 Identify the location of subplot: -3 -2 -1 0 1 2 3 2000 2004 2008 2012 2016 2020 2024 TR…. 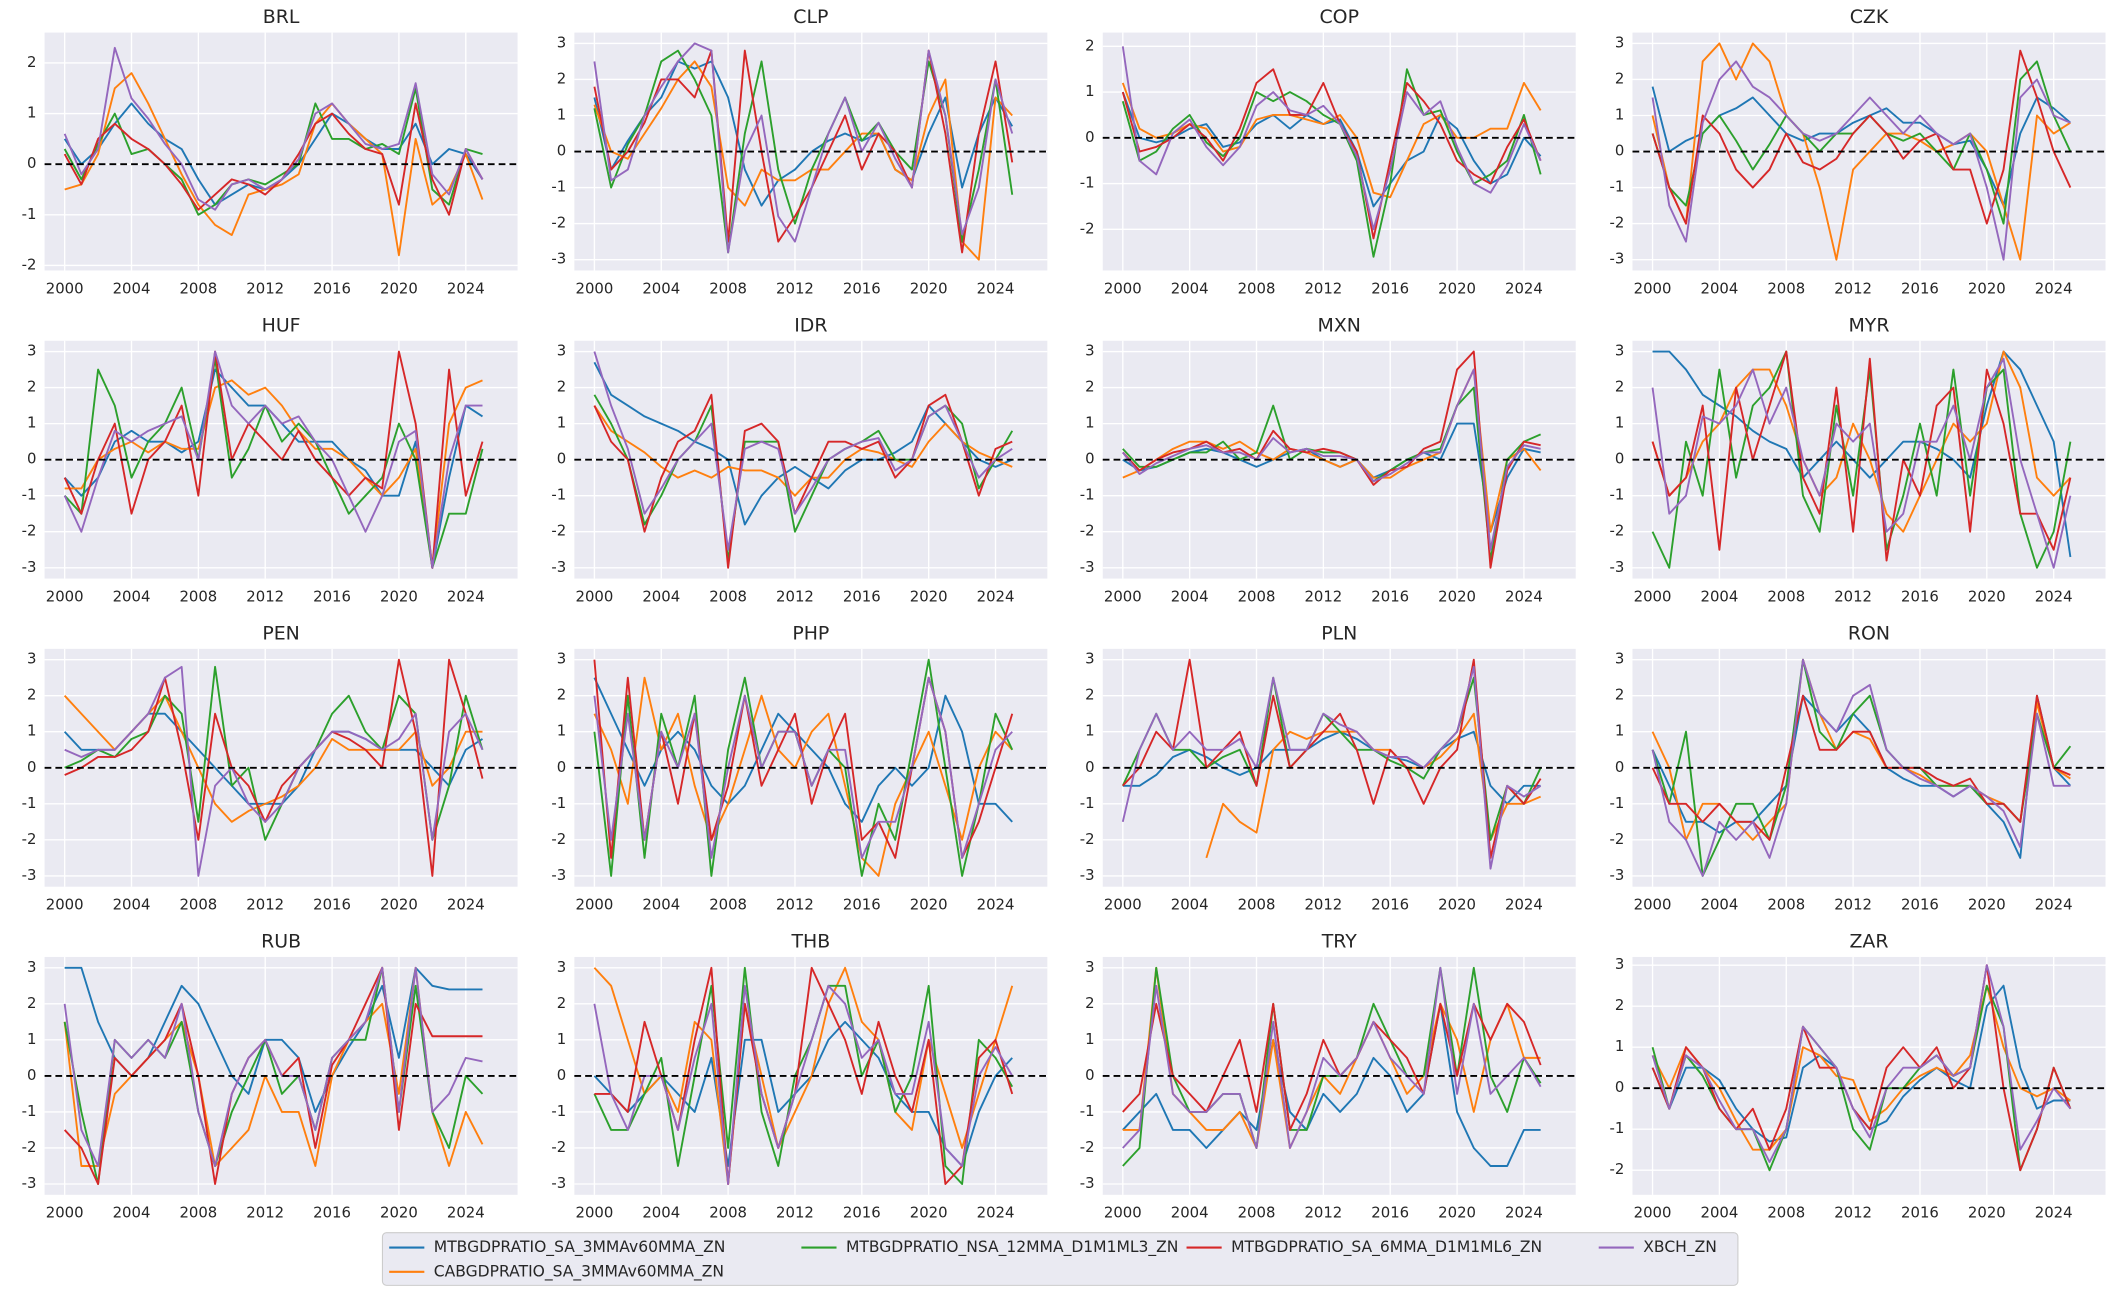
(1328, 1076).